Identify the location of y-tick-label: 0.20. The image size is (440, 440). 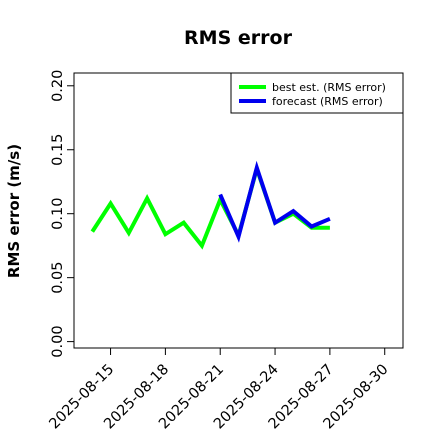
(58, 86).